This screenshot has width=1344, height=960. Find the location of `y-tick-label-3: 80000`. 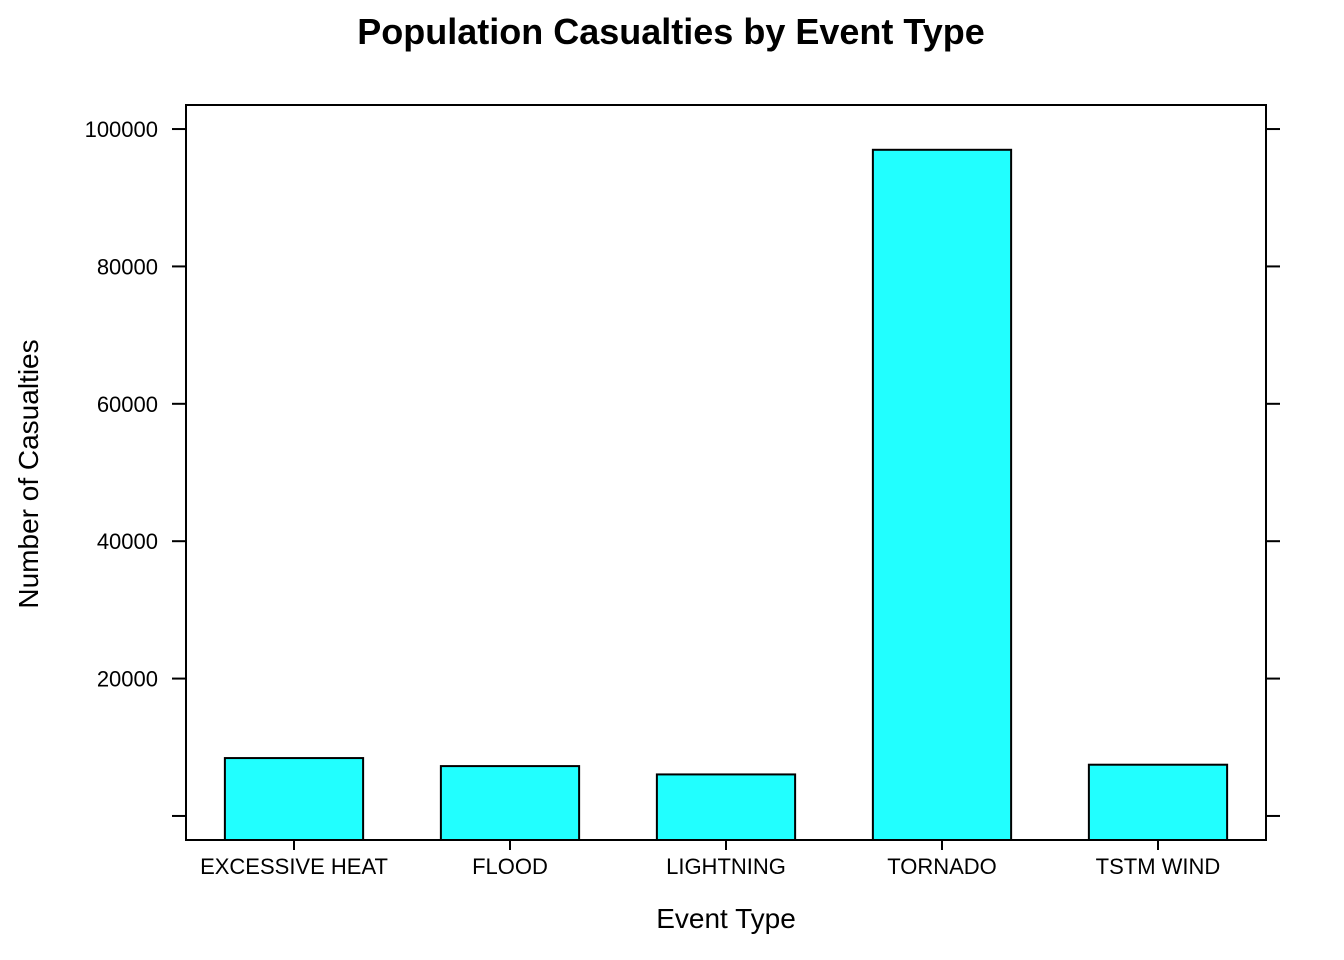

y-tick-label-3: 80000 is located at coordinates (127, 266).